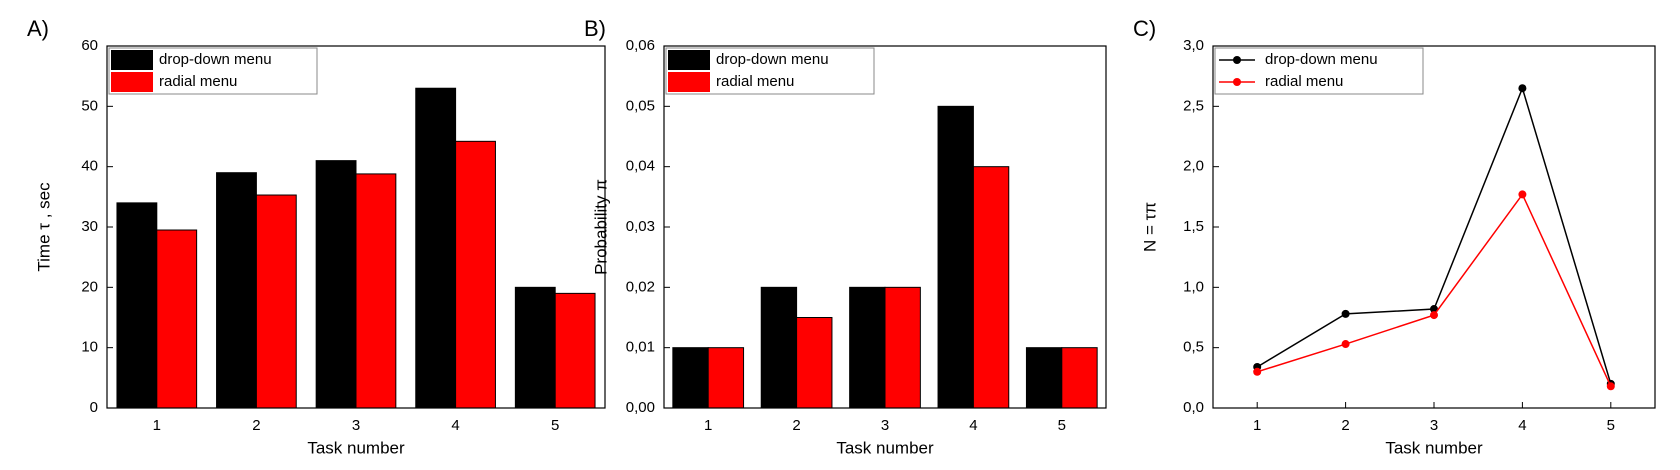 The image size is (1680, 470). Describe the element at coordinates (89, 105) in the screenshot. I see `y-tick-label: 50` at that location.